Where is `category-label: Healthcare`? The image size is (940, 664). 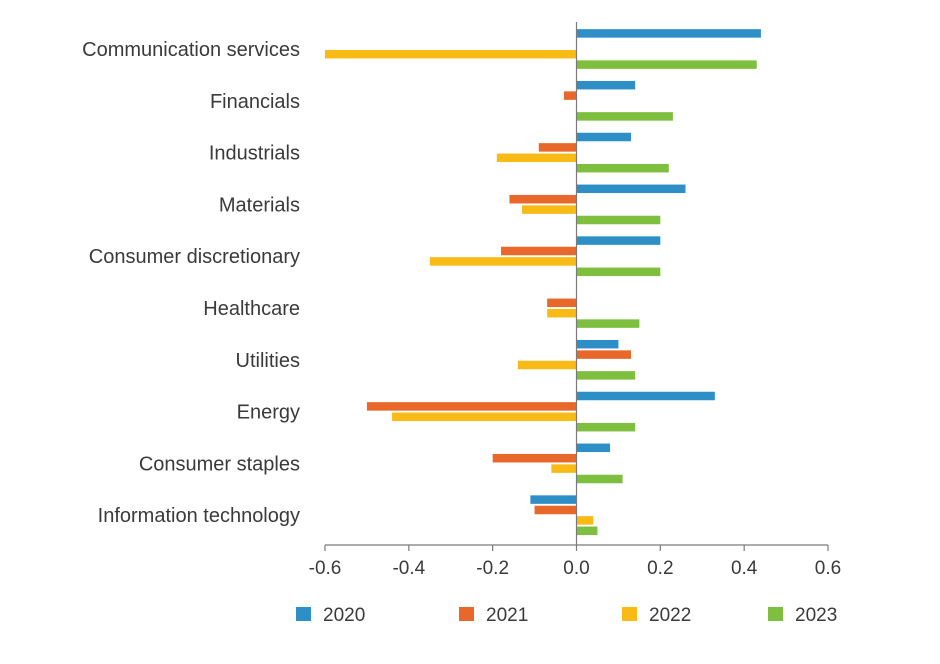
category-label: Healthcare is located at coordinates (251, 309).